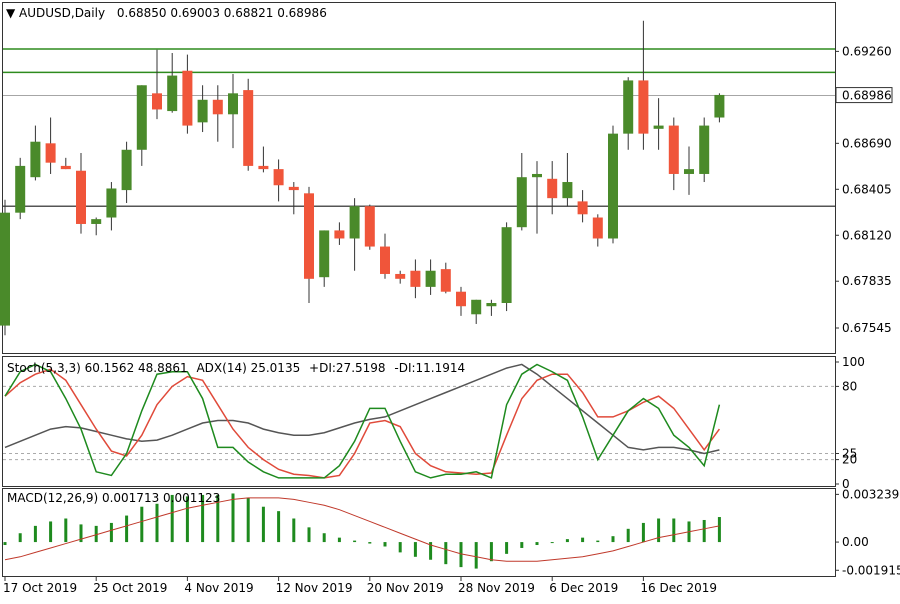 This screenshot has width=900, height=604. Describe the element at coordinates (314, 588) in the screenshot. I see `time-tick-label: 12 Nov 2019` at that location.